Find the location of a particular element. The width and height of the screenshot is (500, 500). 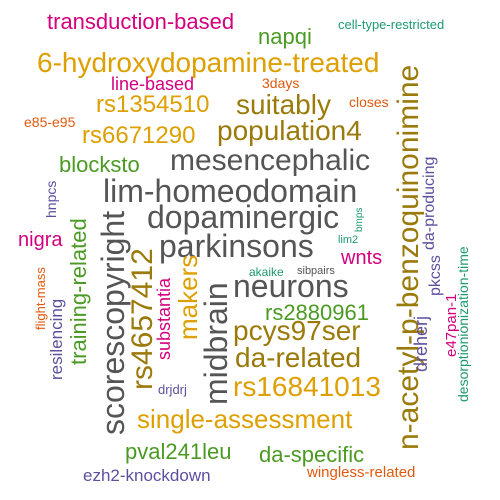

word-parkinsons: parkinsons is located at coordinates (236, 246).